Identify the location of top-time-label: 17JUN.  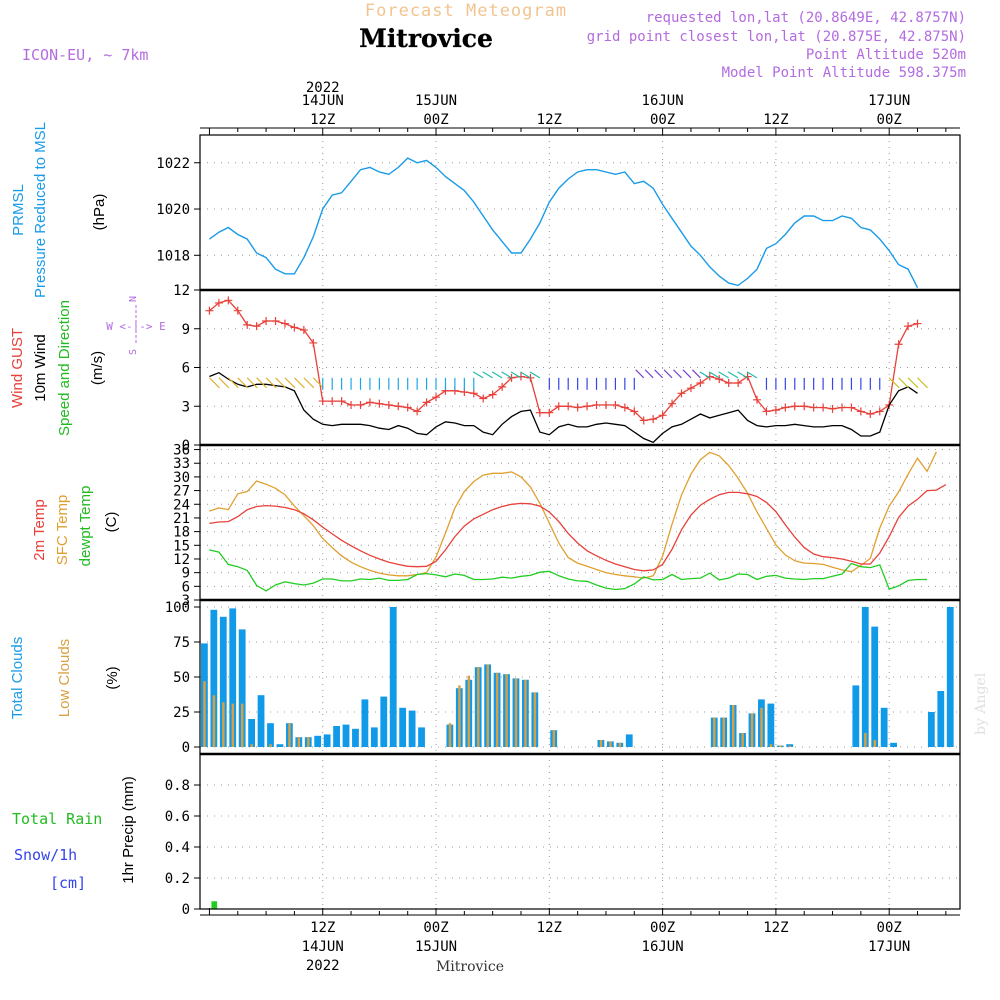
(889, 101).